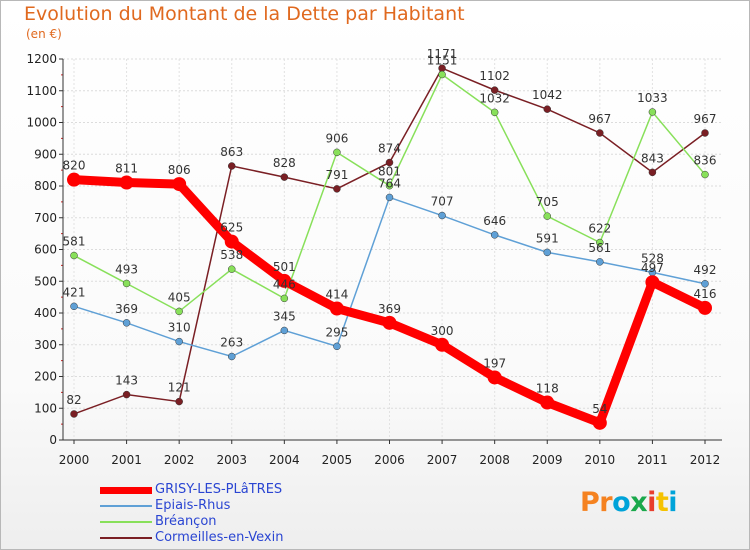 The height and width of the screenshot is (550, 750). Describe the element at coordinates (126, 169) in the screenshot. I see `data-label-grisy-les-pl-tres: 811` at that location.